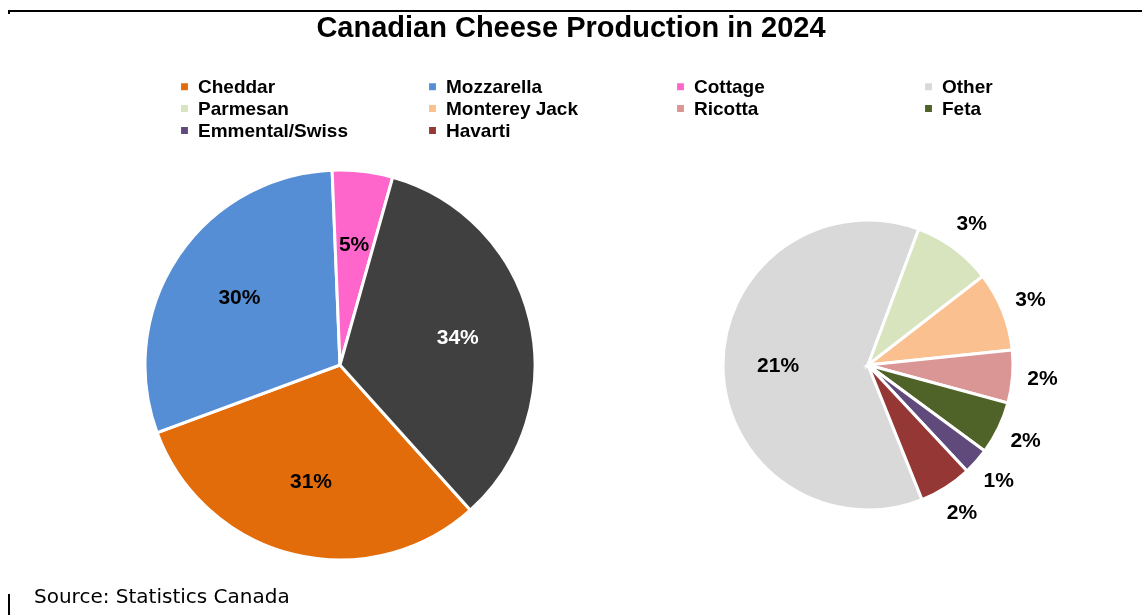  I want to click on data-label: 21%, so click(778, 365).